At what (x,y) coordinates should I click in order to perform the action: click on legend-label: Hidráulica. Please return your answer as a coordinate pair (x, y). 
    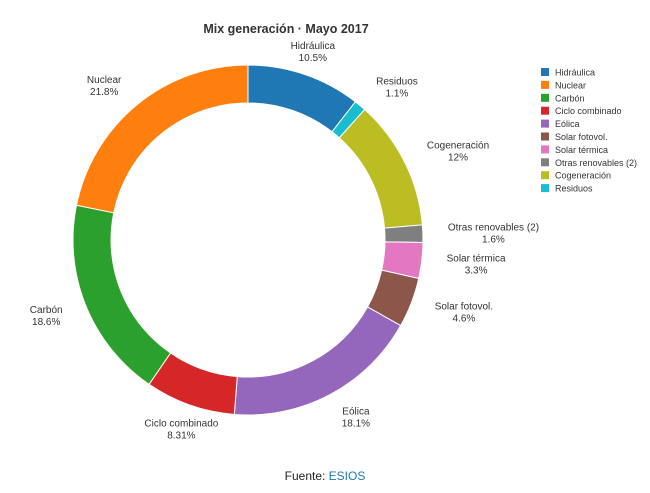
    Looking at the image, I should click on (575, 73).